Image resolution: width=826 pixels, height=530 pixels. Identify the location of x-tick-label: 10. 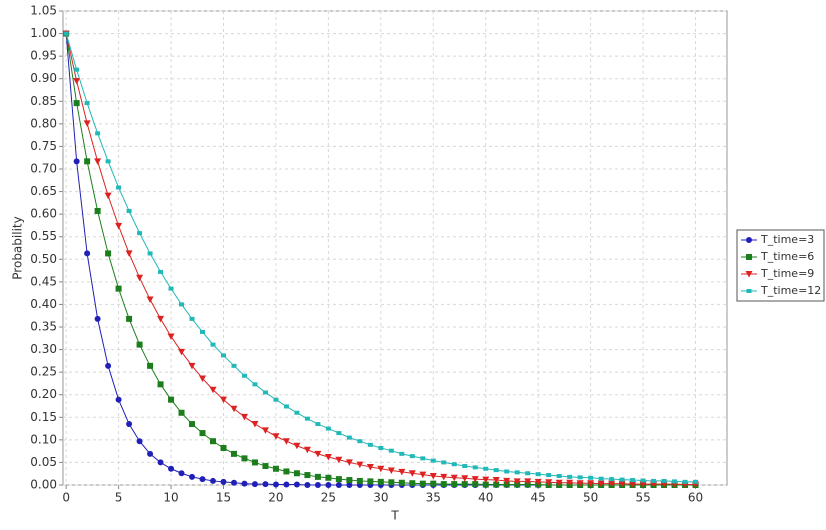
(170, 498).